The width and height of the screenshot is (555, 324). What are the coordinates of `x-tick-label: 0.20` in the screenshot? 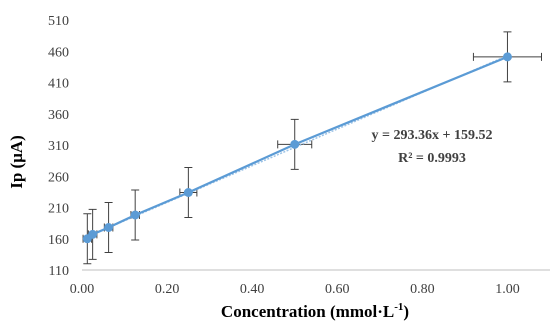 It's located at (167, 289).